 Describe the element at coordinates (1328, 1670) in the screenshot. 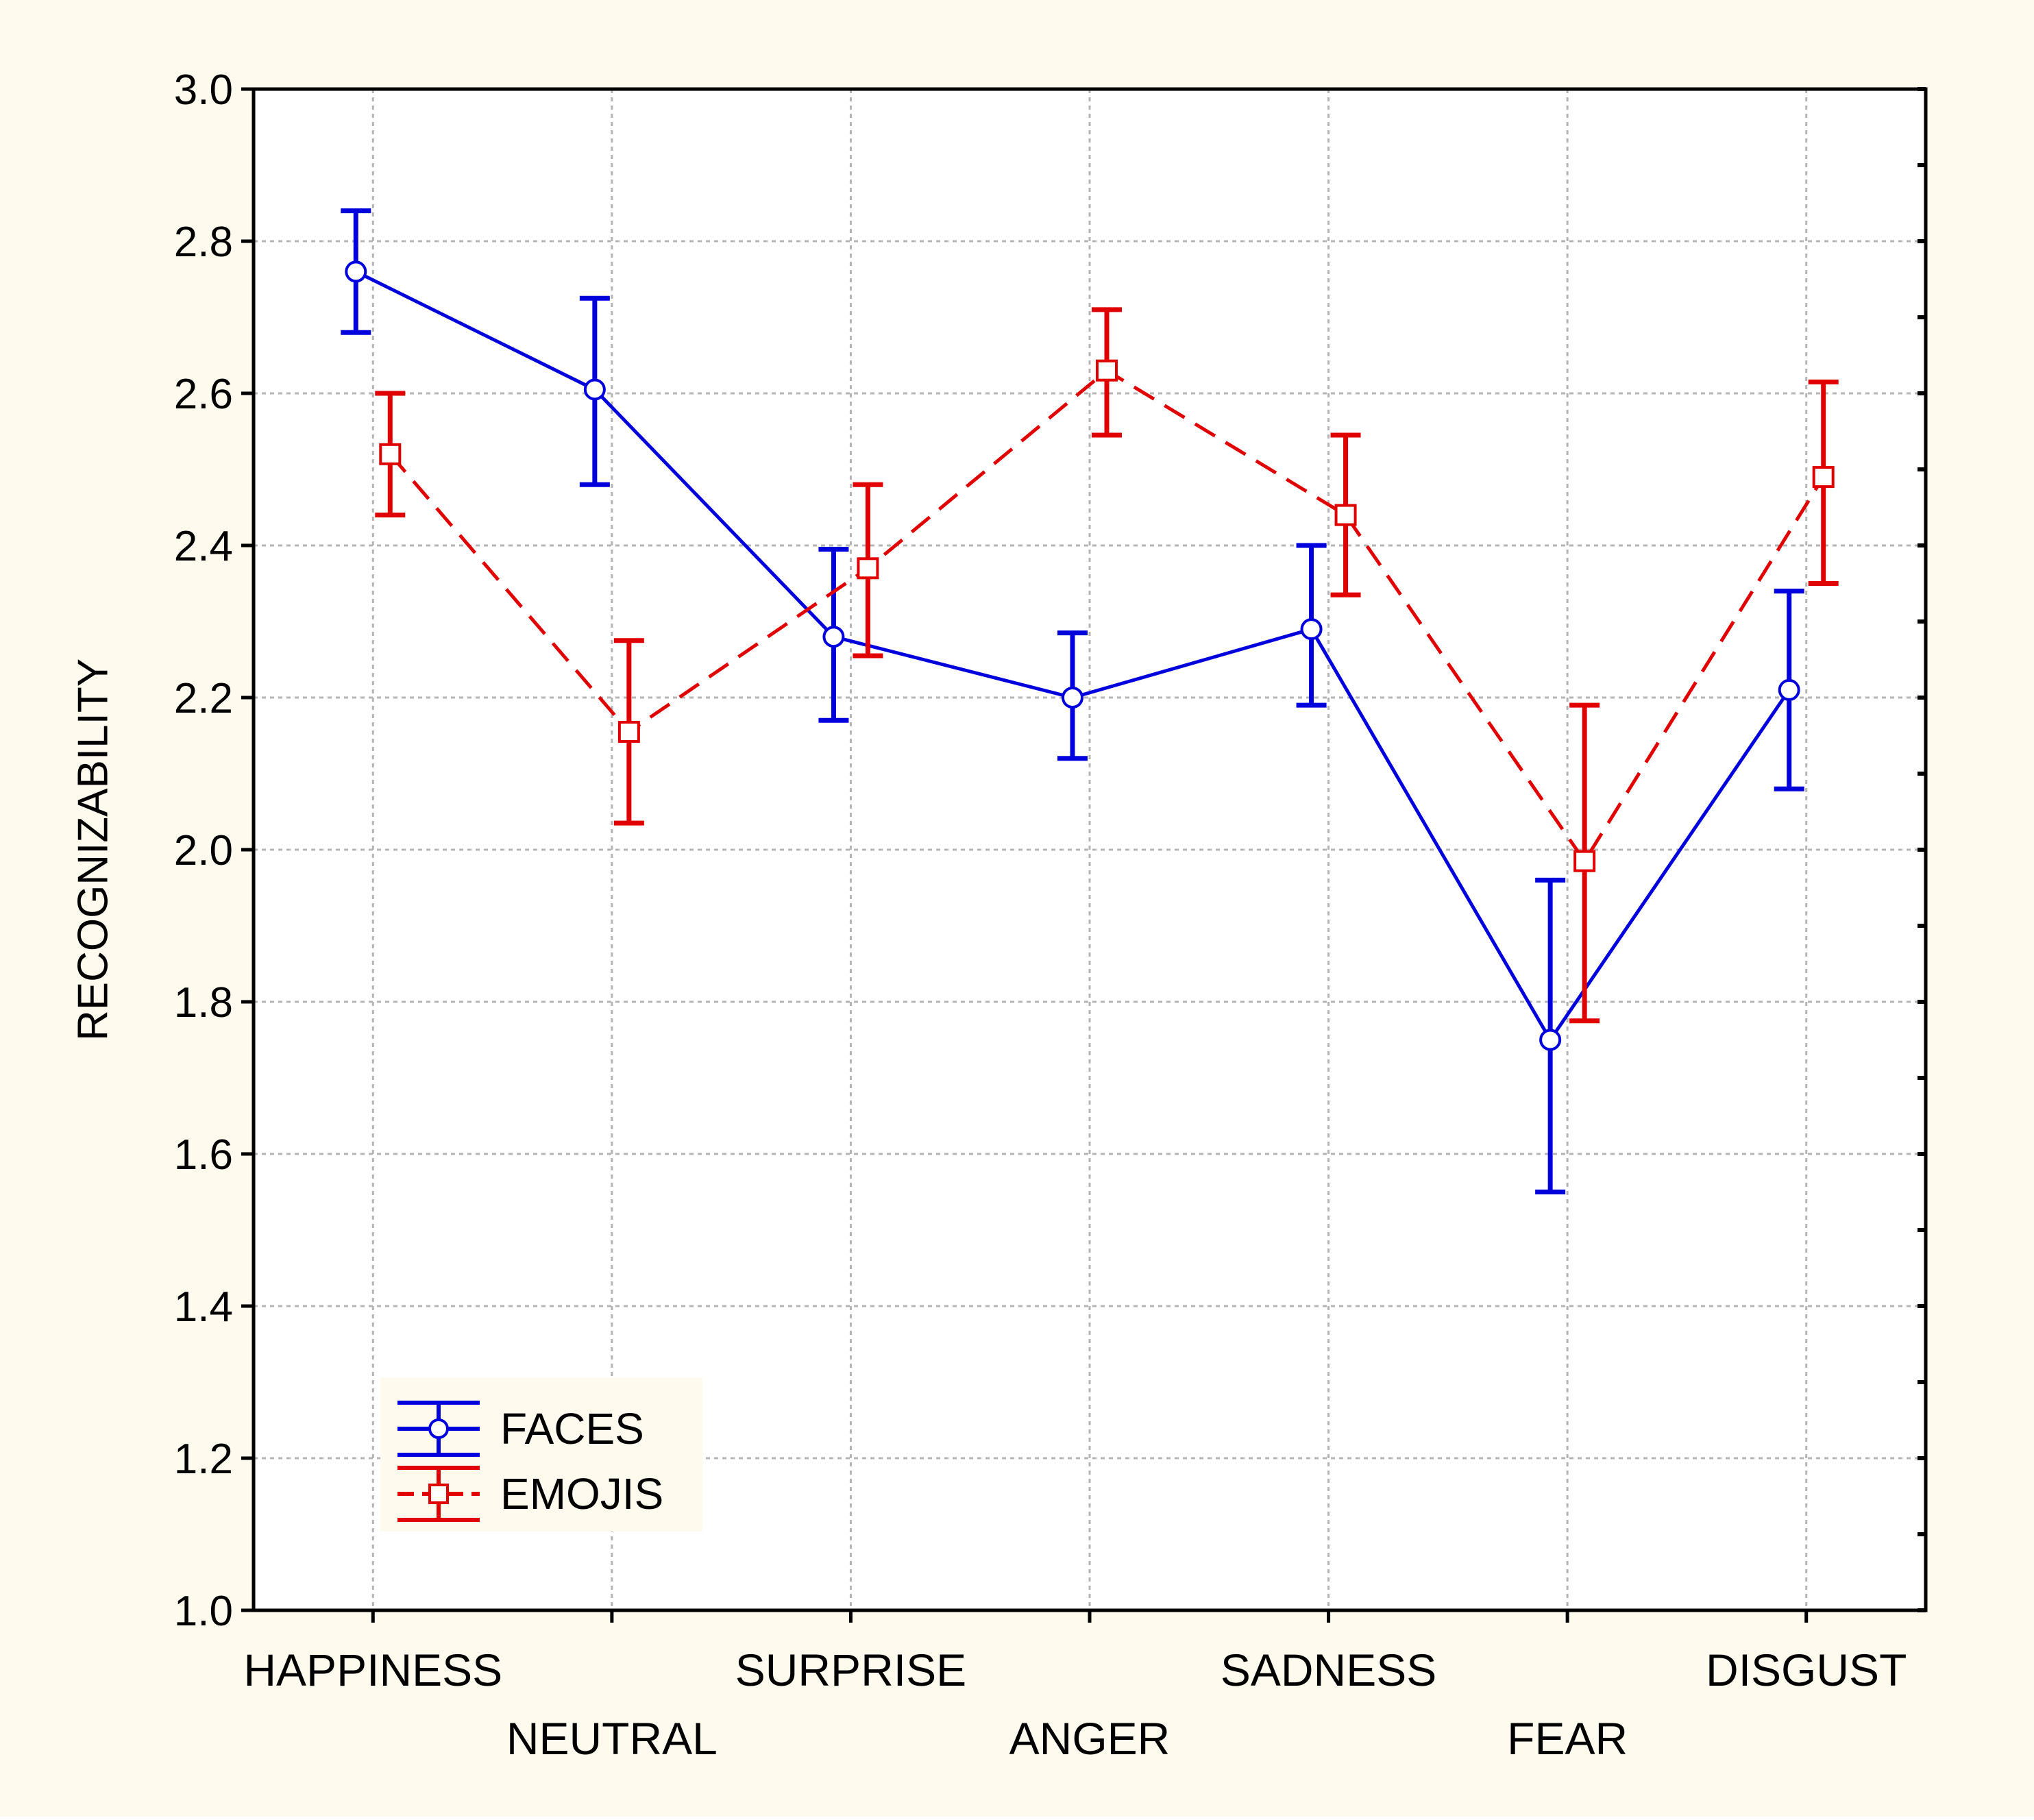

I see `x-tick-label: SADNESS` at that location.